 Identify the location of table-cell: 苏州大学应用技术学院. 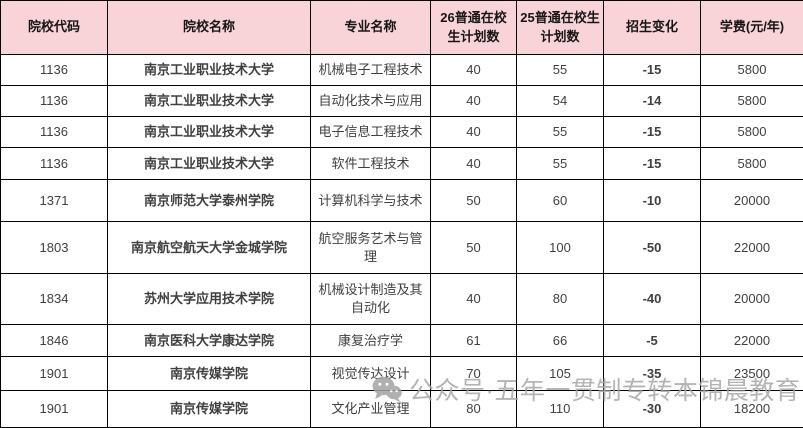
(209, 299).